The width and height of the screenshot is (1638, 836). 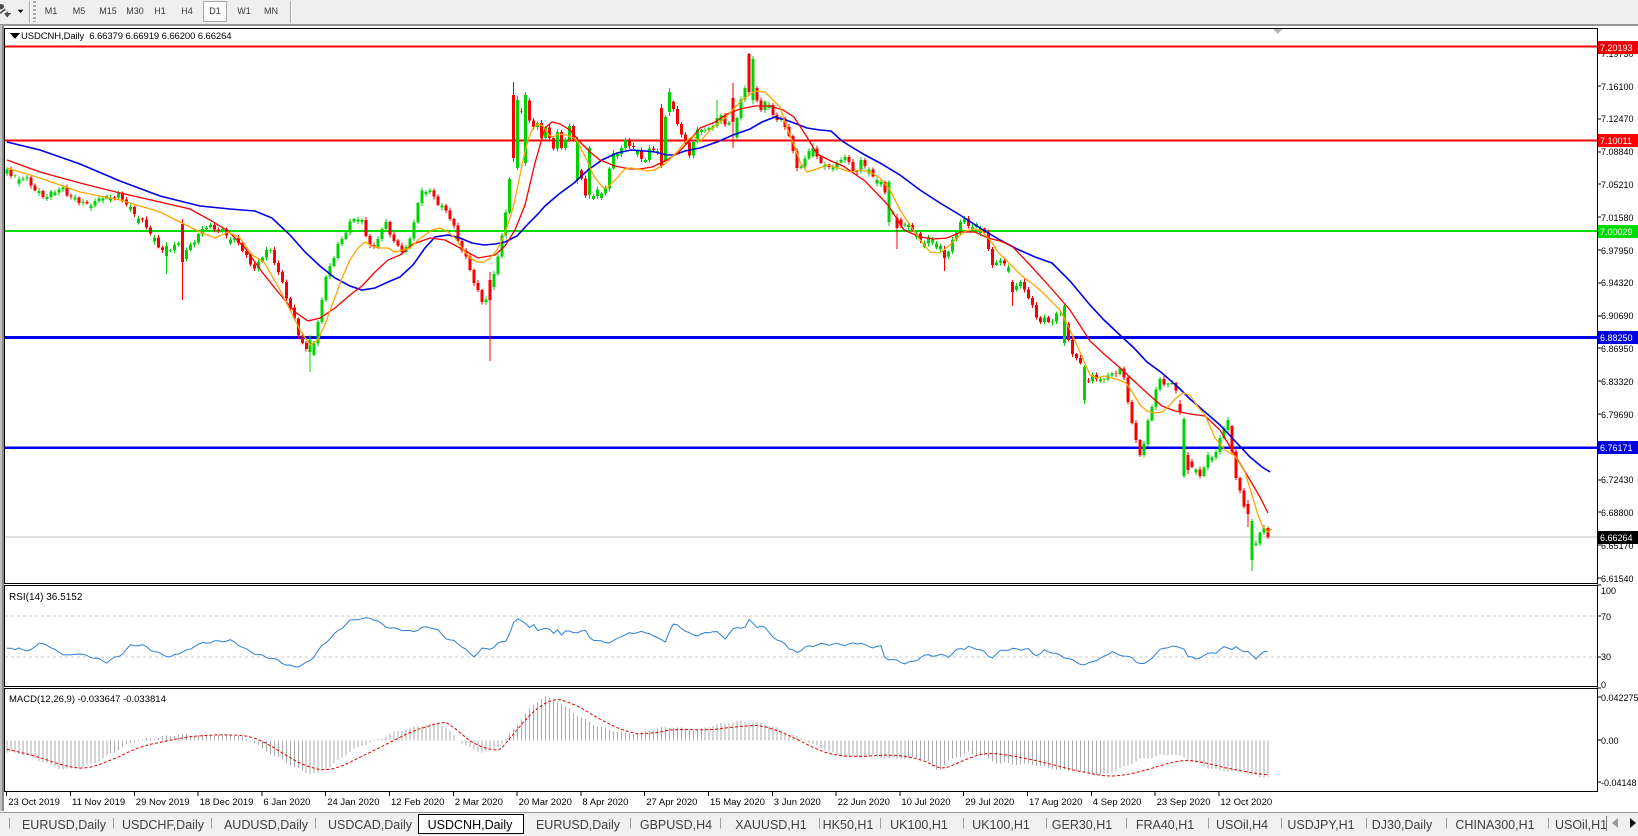 What do you see at coordinates (1616, 48) in the screenshot?
I see `svg-text: 7.20193` at bounding box center [1616, 48].